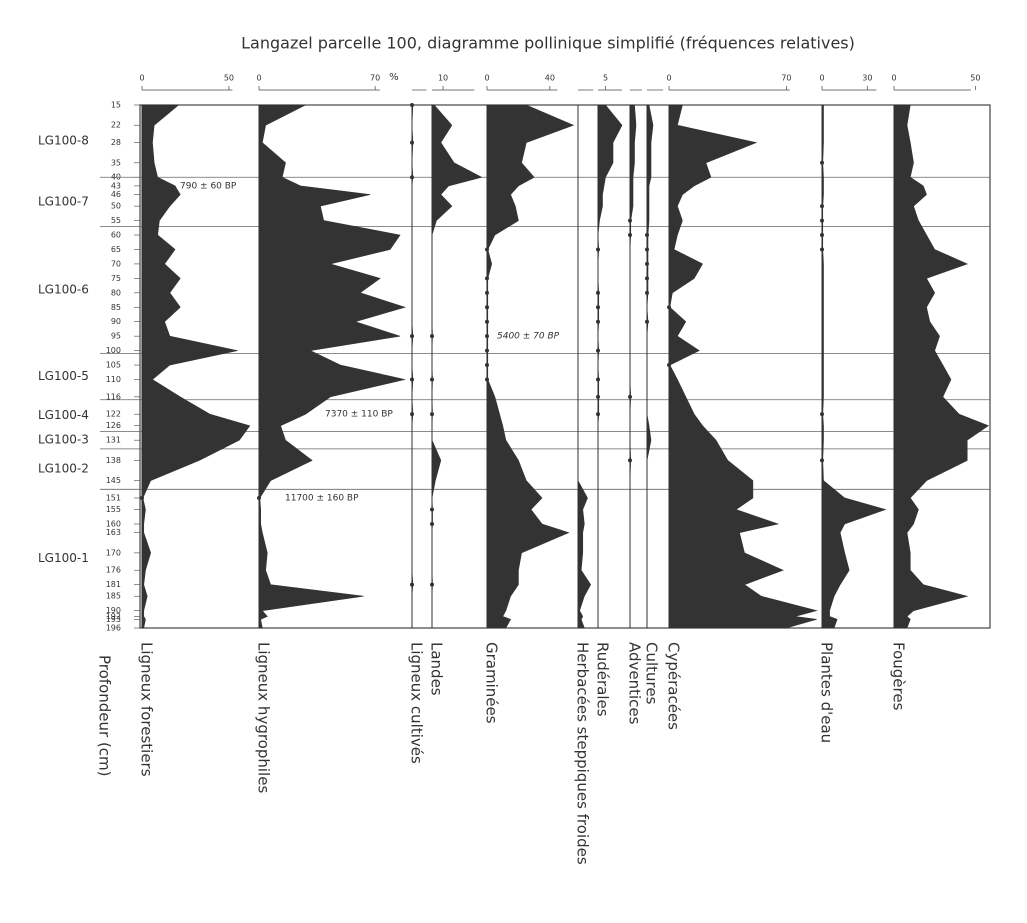  What do you see at coordinates (827, 692) in the screenshot?
I see `series-label: Plantes d'eau` at bounding box center [827, 692].